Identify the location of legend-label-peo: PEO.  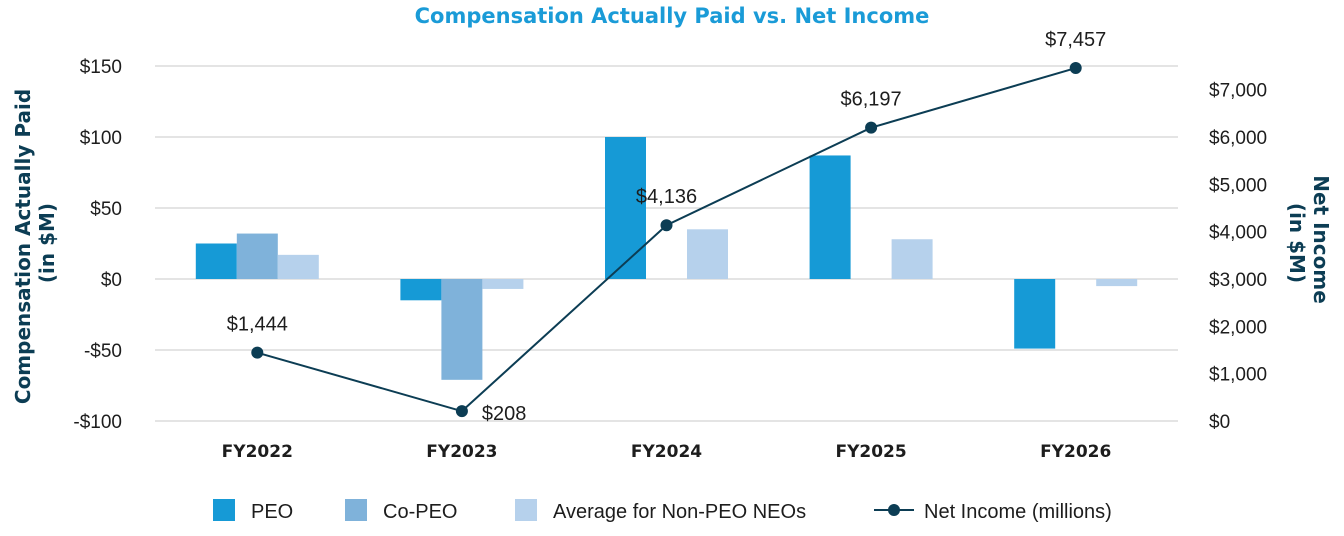
(272, 512).